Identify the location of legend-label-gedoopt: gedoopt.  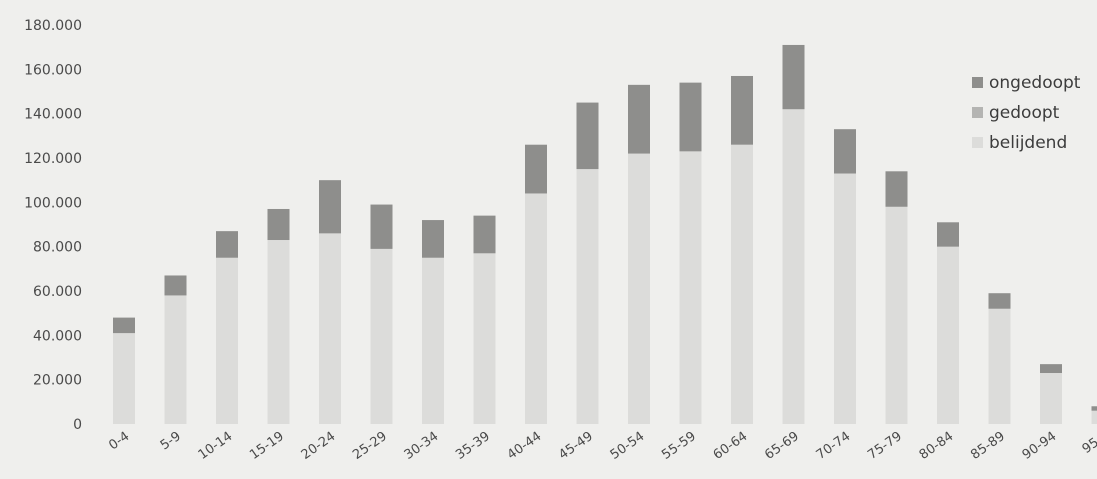
(1024, 113).